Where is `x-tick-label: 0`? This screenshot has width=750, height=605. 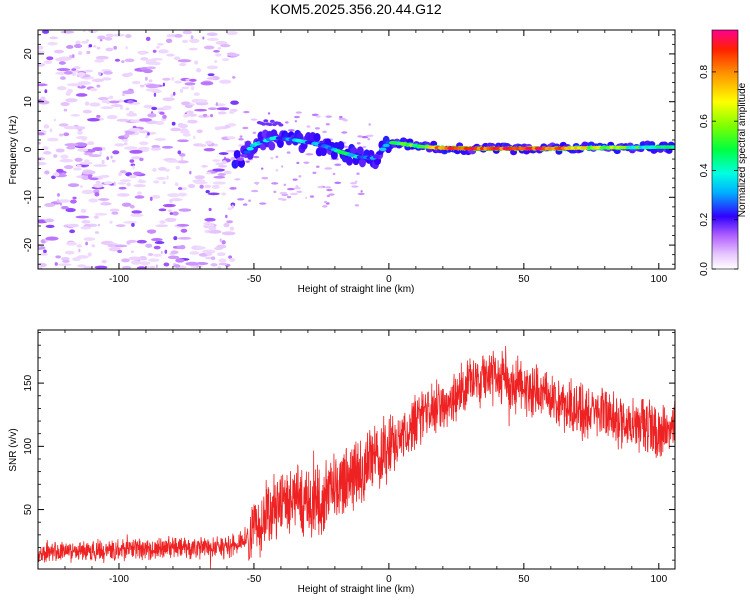
x-tick-label: 0 is located at coordinates (389, 579).